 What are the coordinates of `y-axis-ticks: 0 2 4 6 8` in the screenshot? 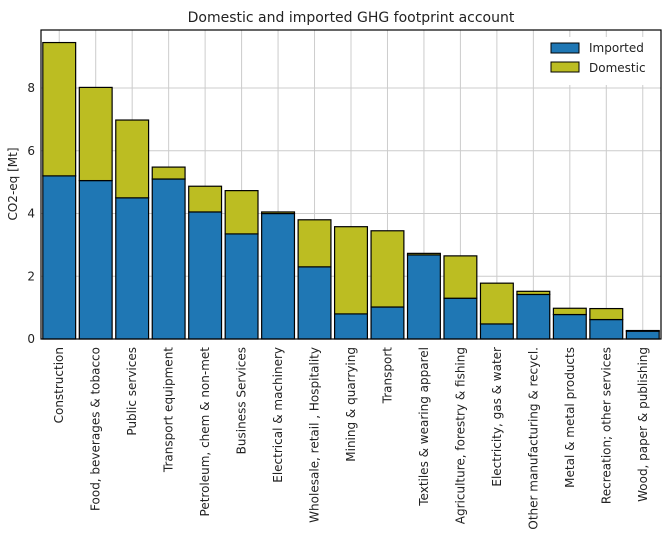 It's located at (31, 213).